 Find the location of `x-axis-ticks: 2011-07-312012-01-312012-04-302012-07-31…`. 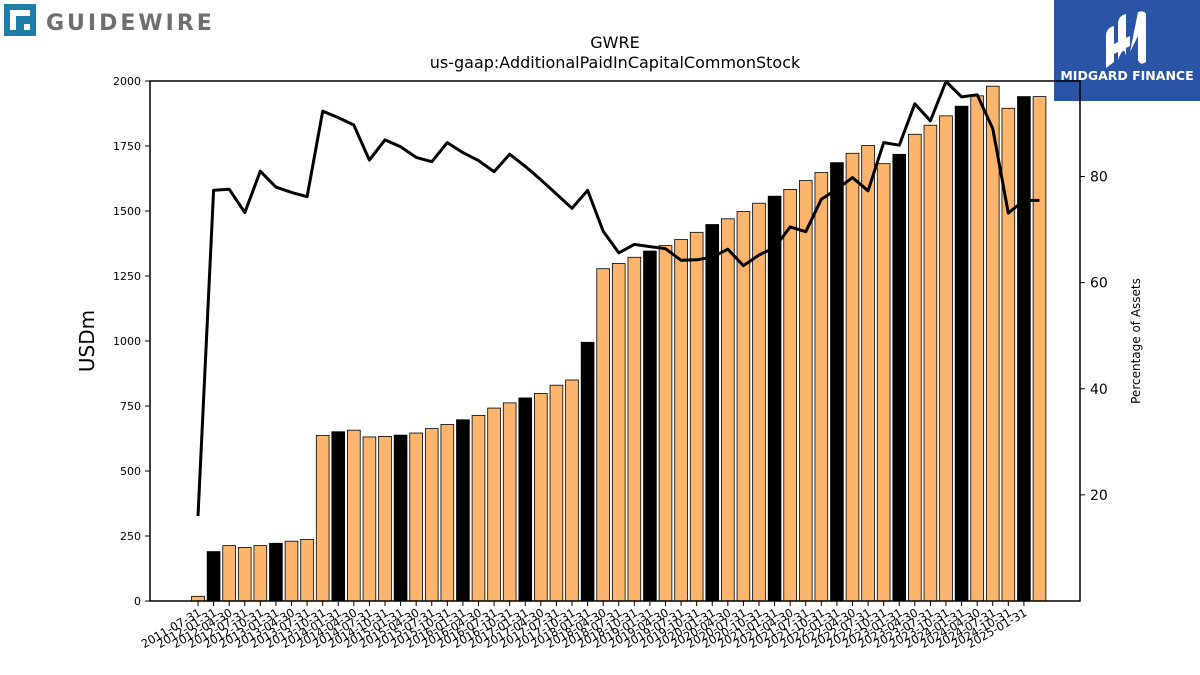

x-axis-ticks: 2011-07-312012-01-312012-04-302012-07-31… is located at coordinates (584, 626).